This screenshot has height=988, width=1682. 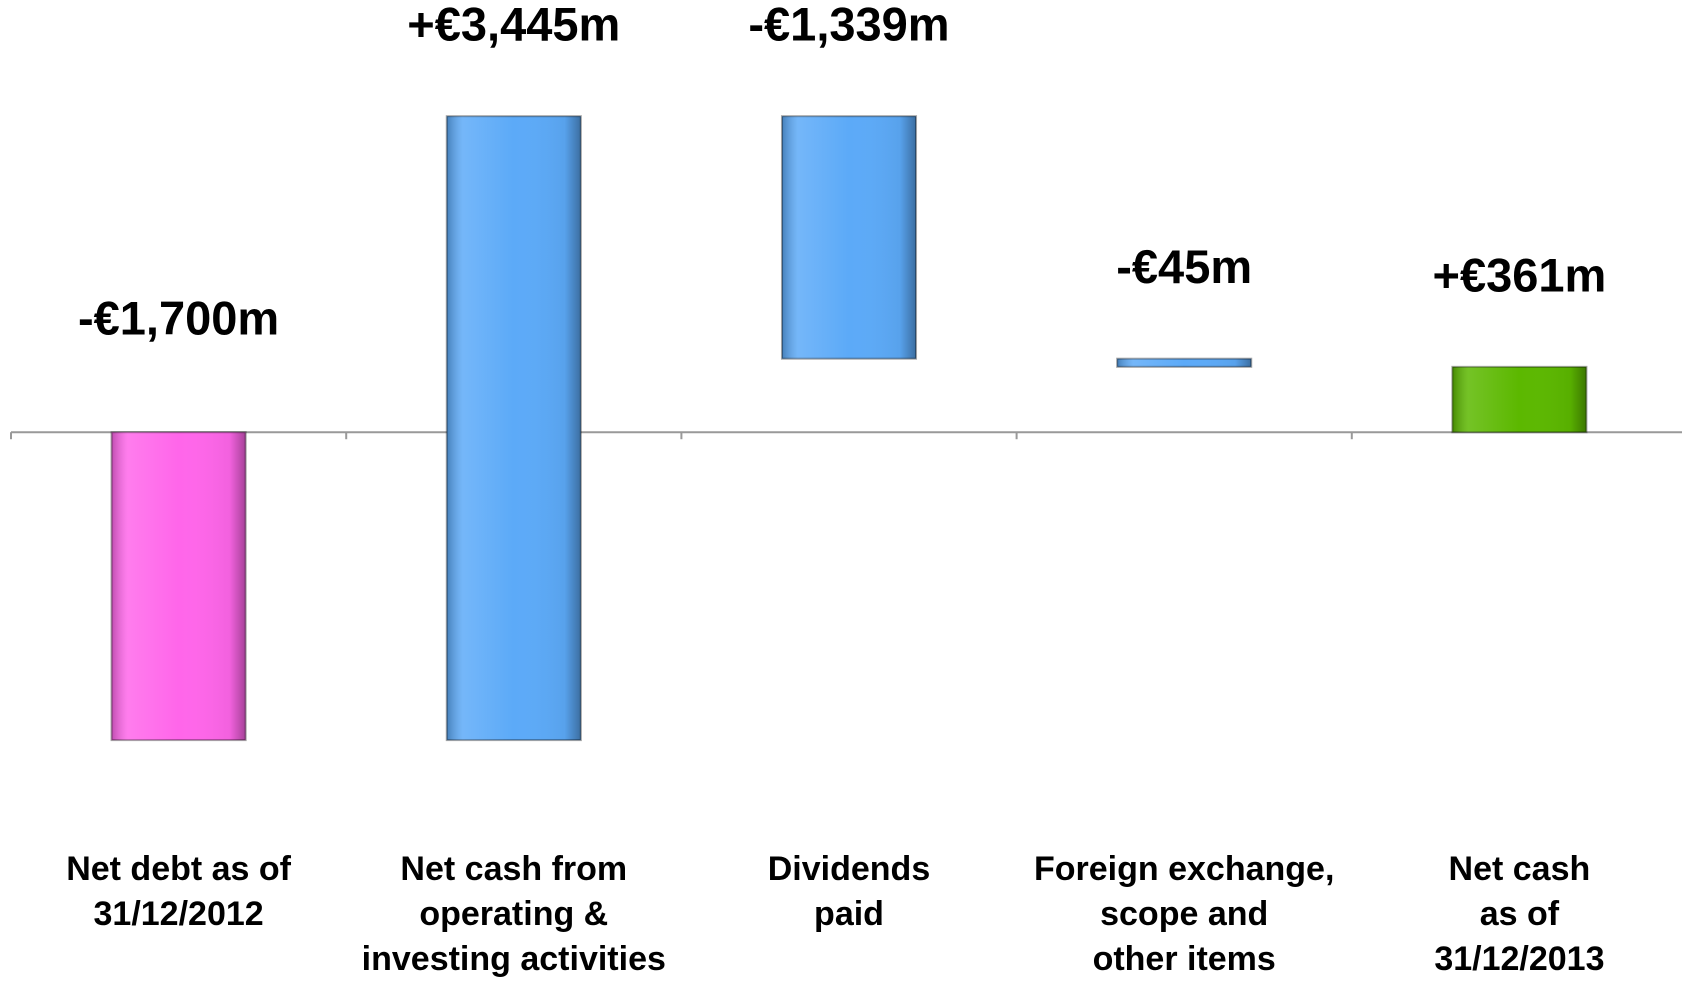 What do you see at coordinates (178, 891) in the screenshot?
I see `x-tick-label: Net debt as of 31/12/2012` at bounding box center [178, 891].